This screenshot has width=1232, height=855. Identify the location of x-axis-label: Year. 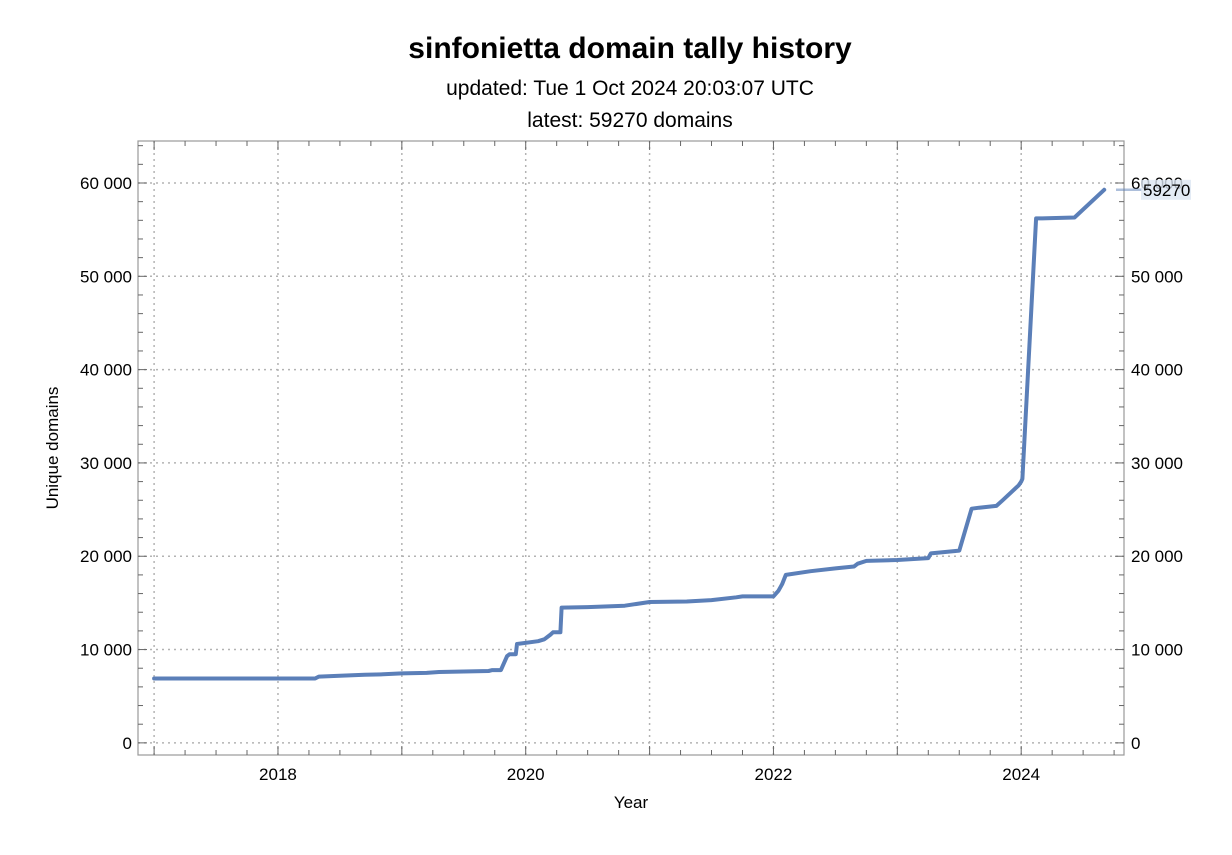
(631, 802).